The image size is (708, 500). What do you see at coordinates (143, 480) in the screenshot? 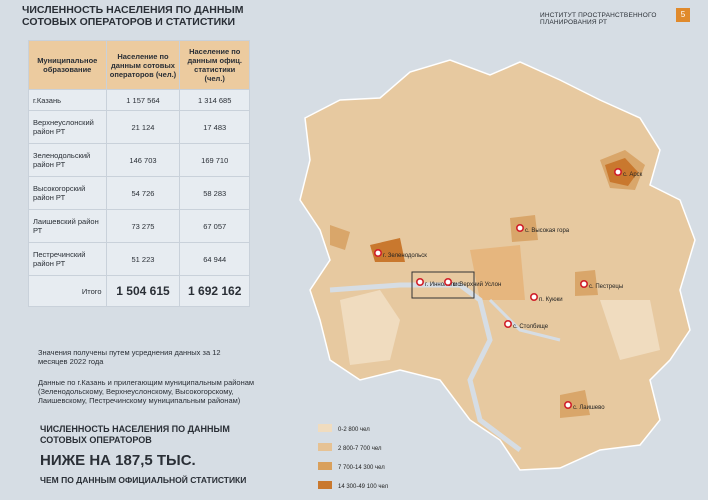
I see `callout: ЧЕМ ПО ДАННЫМ ОФИЦИАЛЬНОЙ СТАТИСТИКИ` at bounding box center [143, 480].